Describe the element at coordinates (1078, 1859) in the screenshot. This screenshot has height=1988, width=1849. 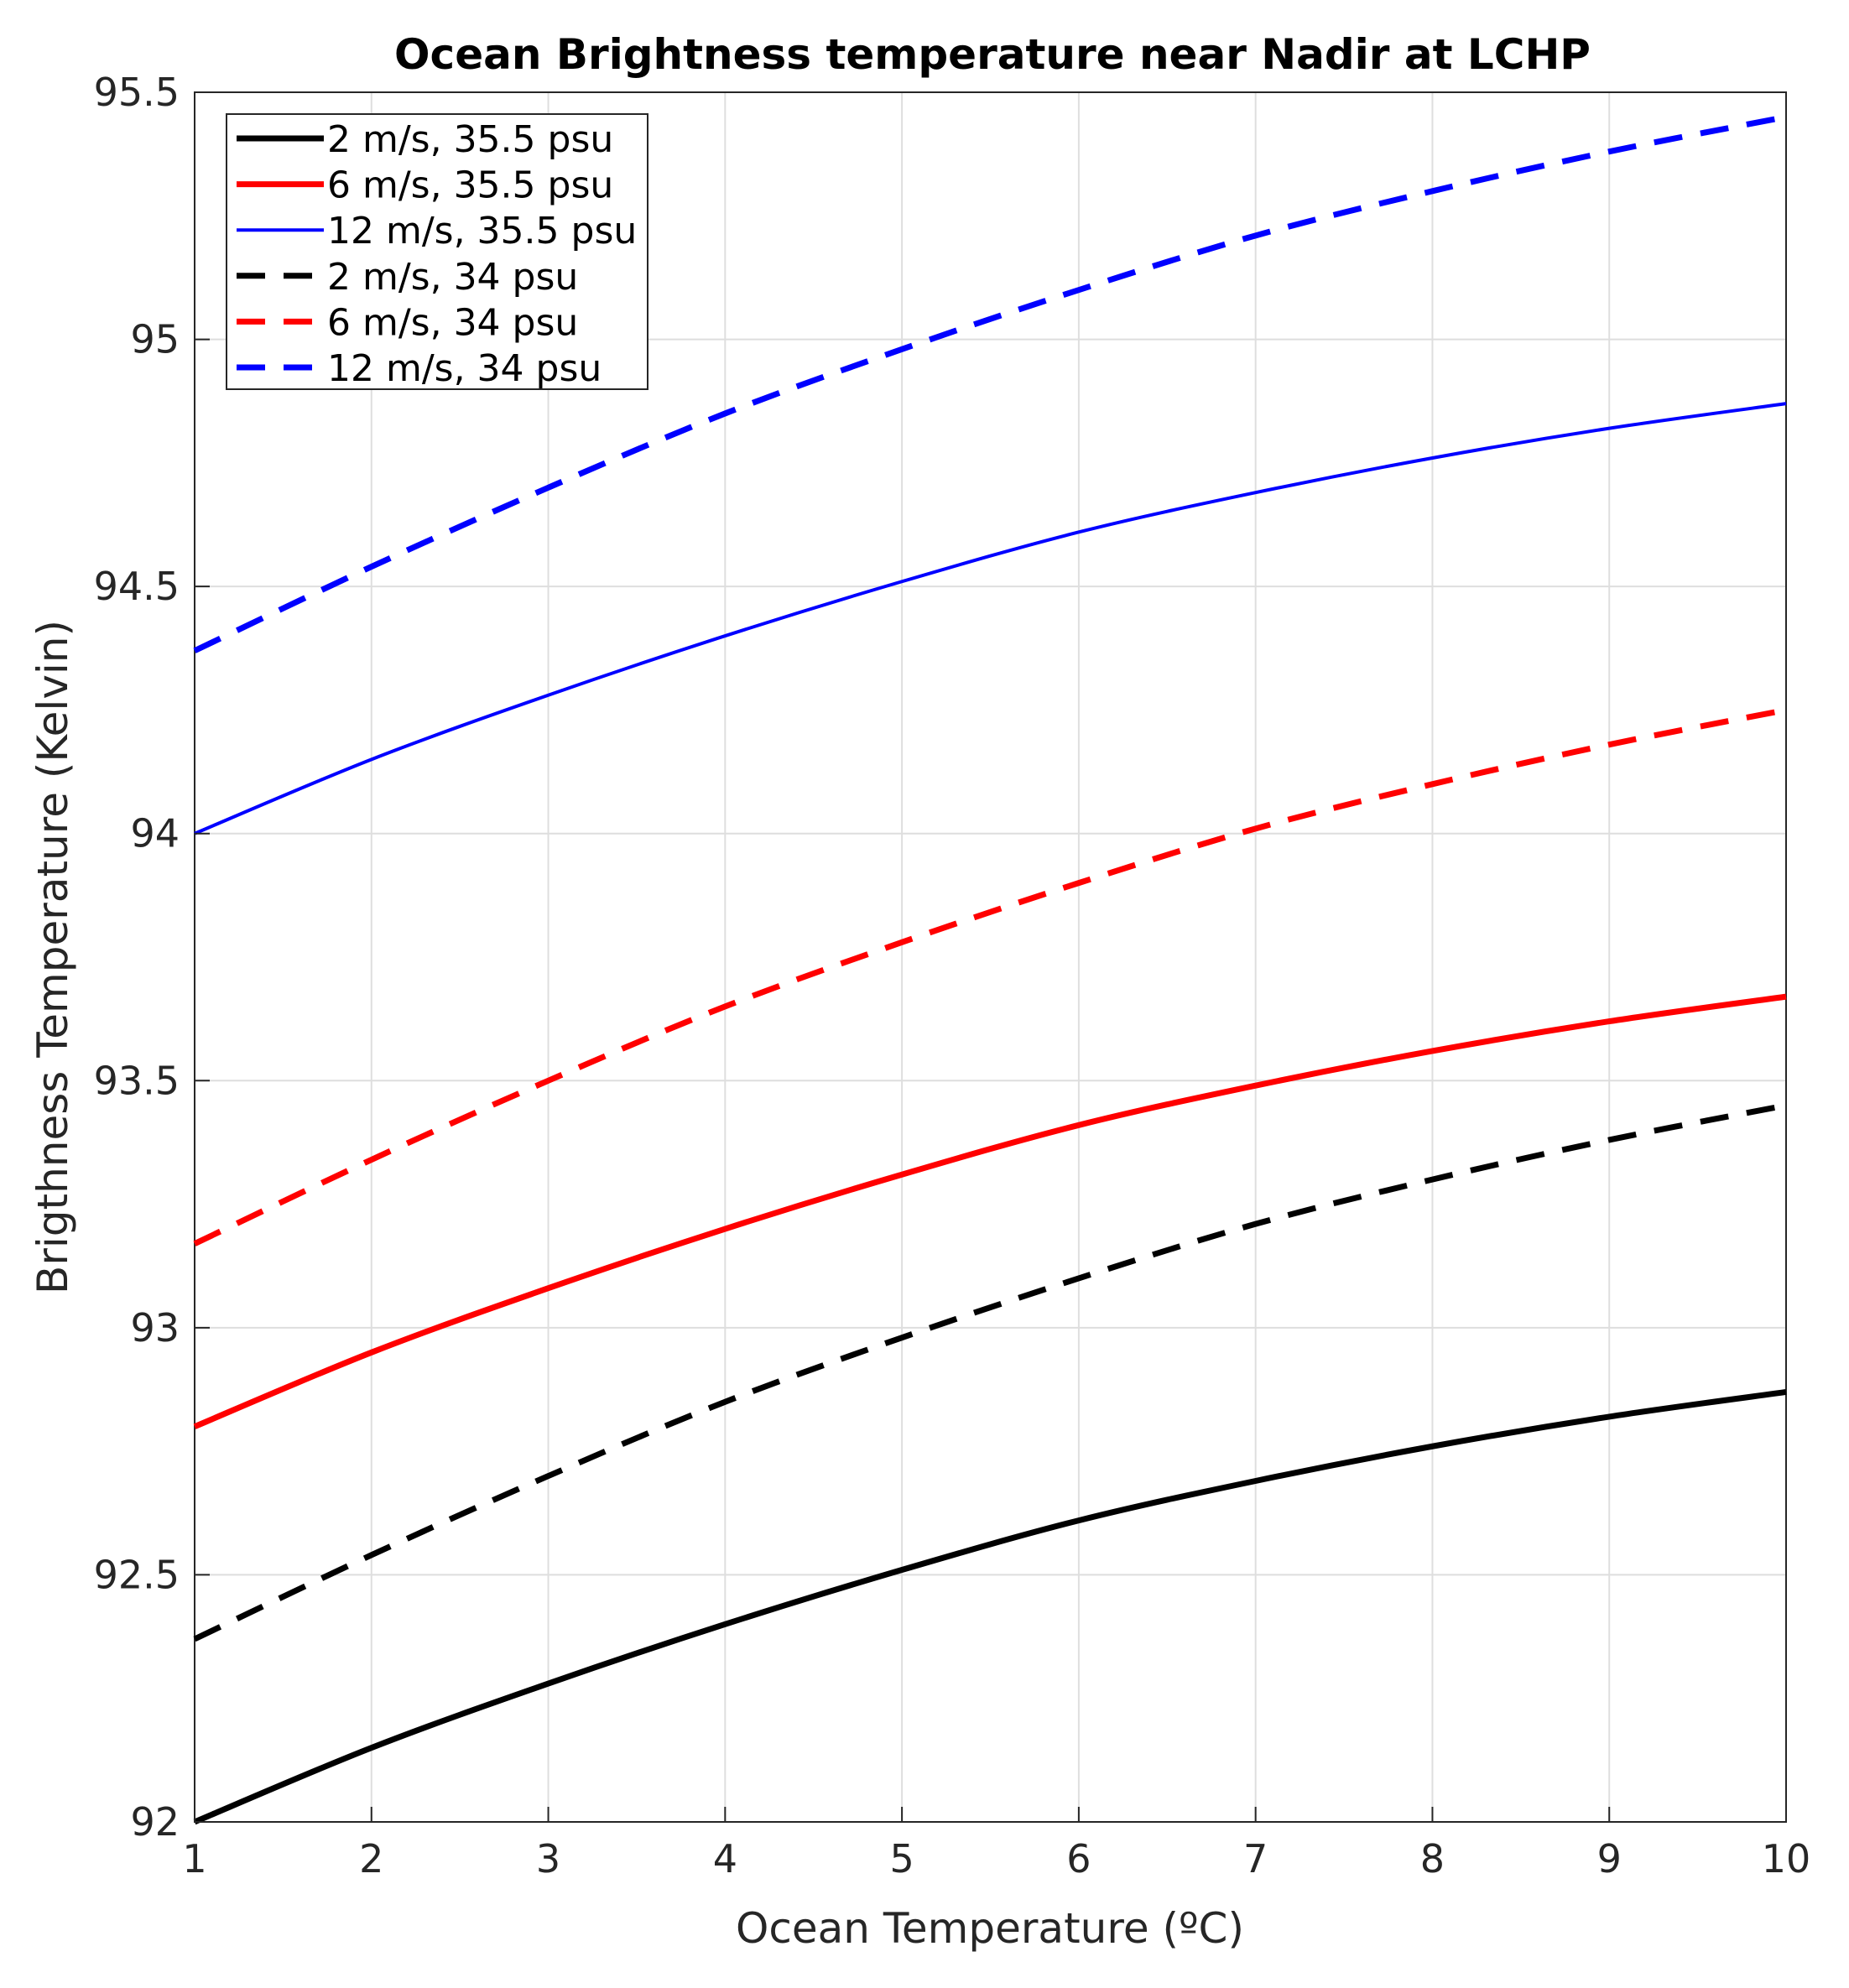
I see `x-tick-label: 6` at that location.